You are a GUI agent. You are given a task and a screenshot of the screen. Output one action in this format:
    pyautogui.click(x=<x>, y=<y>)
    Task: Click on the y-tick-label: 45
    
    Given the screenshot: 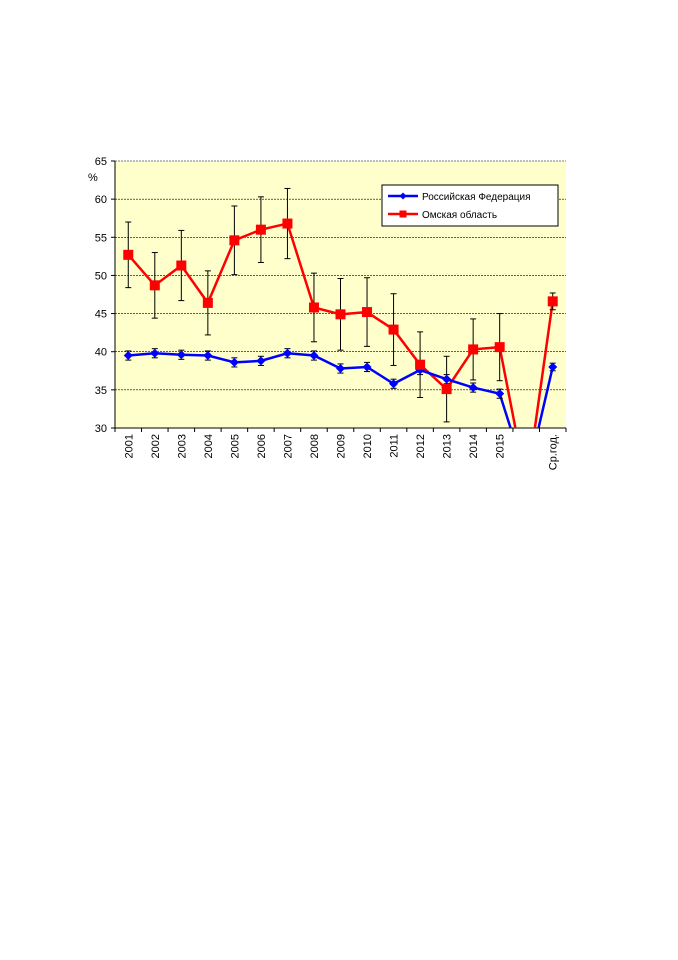 What is the action you would take?
    pyautogui.click(x=101, y=315)
    